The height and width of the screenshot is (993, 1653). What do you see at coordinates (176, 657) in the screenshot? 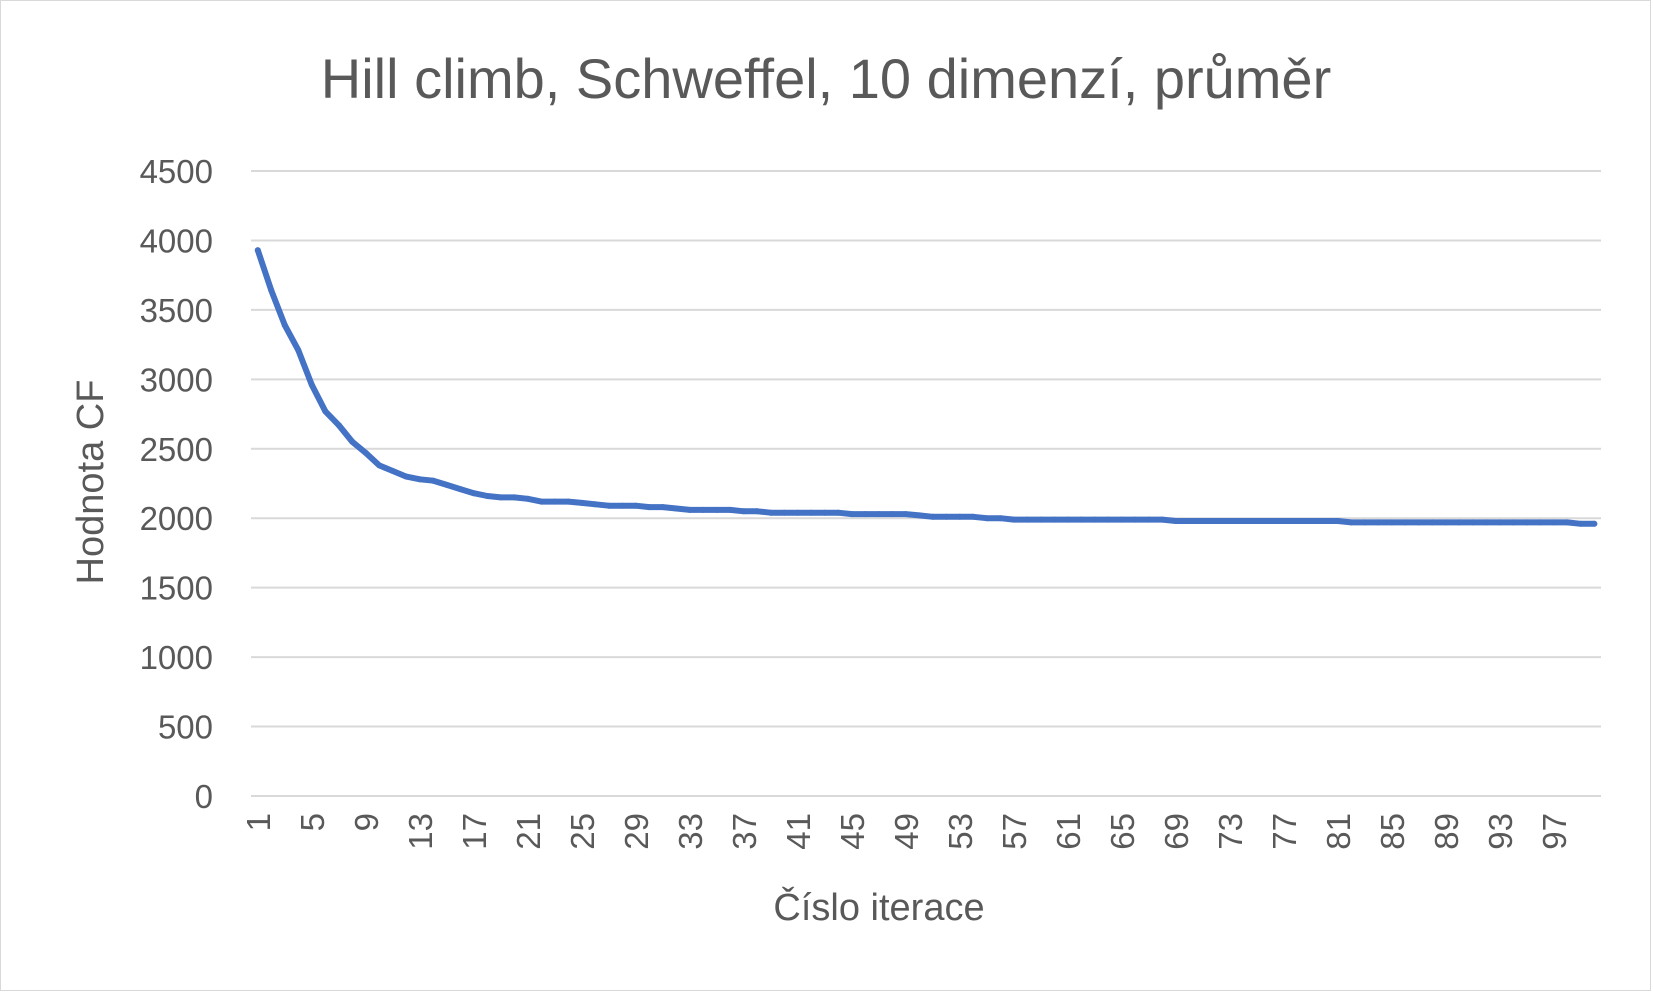
I see `y-tick-label: 1000` at bounding box center [176, 657].